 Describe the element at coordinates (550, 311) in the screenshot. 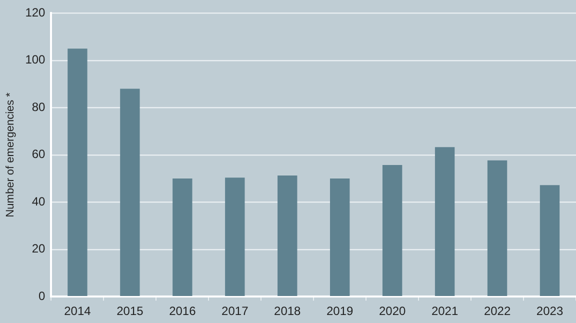

I see `x-tick-label: 2023` at that location.